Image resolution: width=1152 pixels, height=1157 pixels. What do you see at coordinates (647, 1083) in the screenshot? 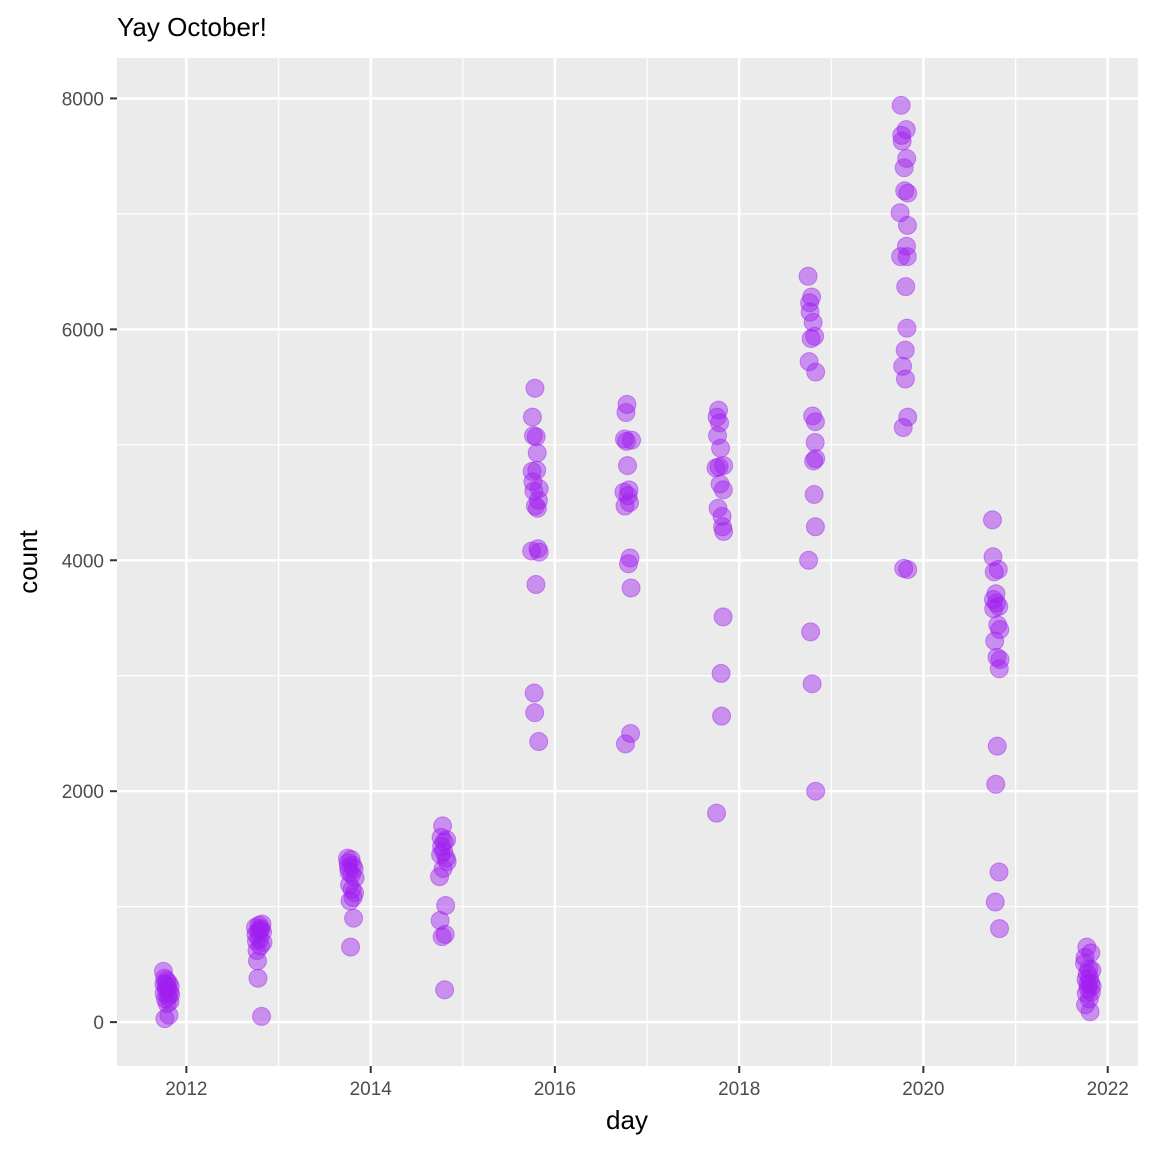
I see `x-axis: 2012 2014 2016 2018 2020 2022` at bounding box center [647, 1083].